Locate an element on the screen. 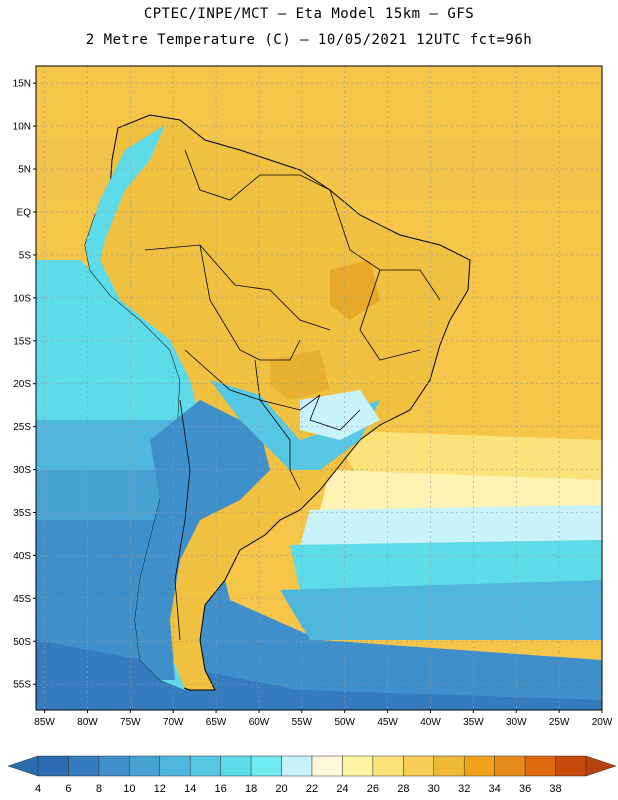 The width and height of the screenshot is (618, 800). lat-label: 45S is located at coordinates (22, 599).